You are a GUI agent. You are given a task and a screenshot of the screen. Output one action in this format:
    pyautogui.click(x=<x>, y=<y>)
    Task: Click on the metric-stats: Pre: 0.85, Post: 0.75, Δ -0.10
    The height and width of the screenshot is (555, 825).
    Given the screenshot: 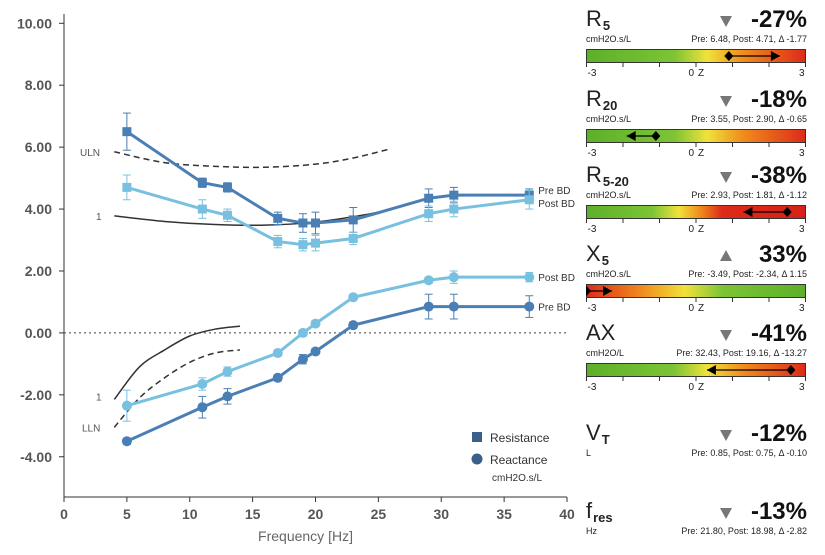 What is the action you would take?
    pyautogui.click(x=749, y=453)
    